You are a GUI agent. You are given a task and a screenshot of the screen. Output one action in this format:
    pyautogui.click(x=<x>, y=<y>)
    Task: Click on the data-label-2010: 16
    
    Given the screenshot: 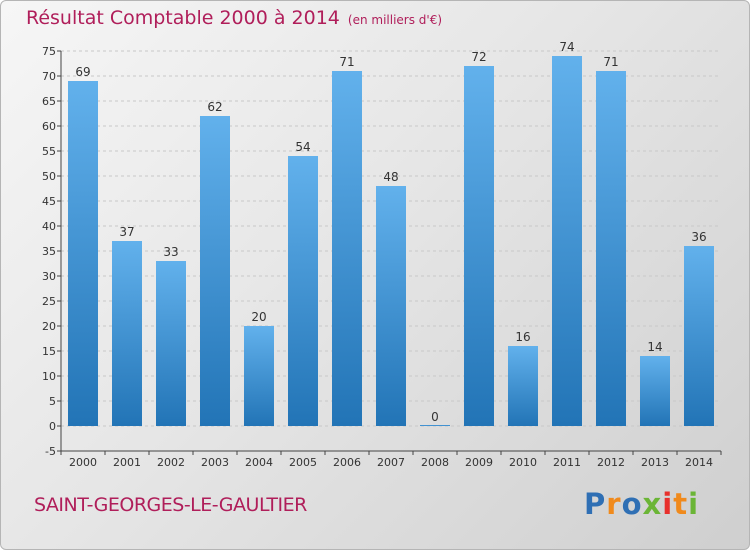 What is the action you would take?
    pyautogui.click(x=522, y=337)
    